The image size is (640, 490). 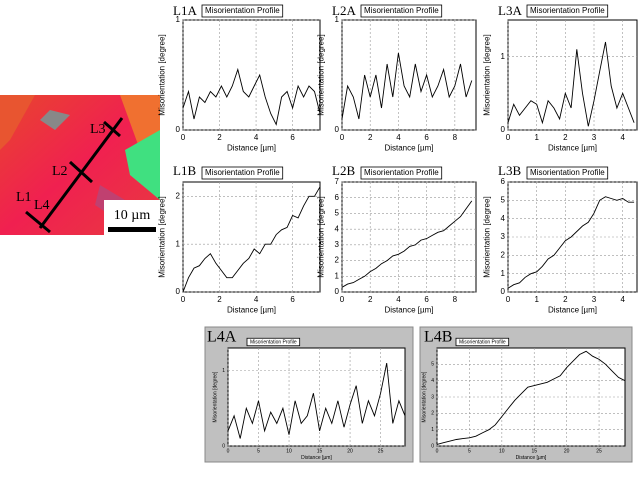 I want to click on micrograph: L1 L2 L3 L4 10 µm, so click(x=80, y=165).